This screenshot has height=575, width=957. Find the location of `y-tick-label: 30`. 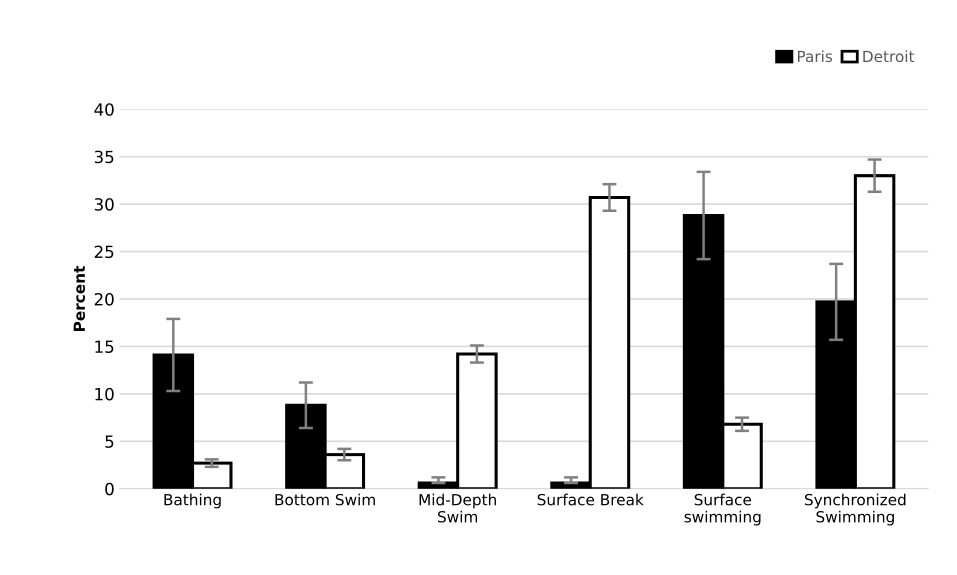

y-tick-label: 30 is located at coordinates (104, 204).